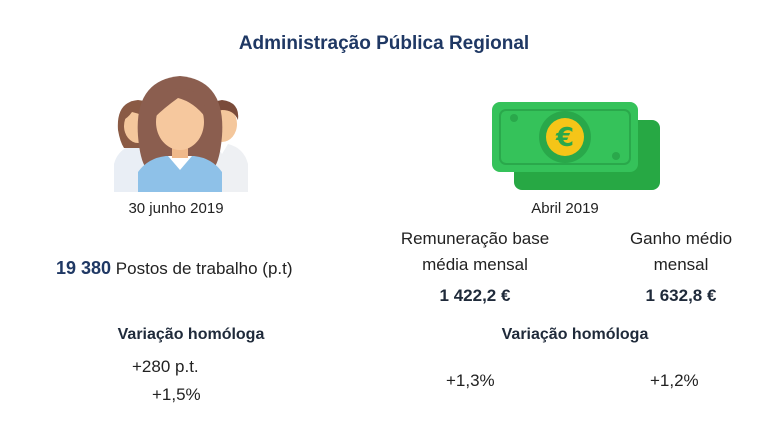 The height and width of the screenshot is (432, 768). What do you see at coordinates (384, 43) in the screenshot?
I see `page-title: Administração Pública Regional` at bounding box center [384, 43].